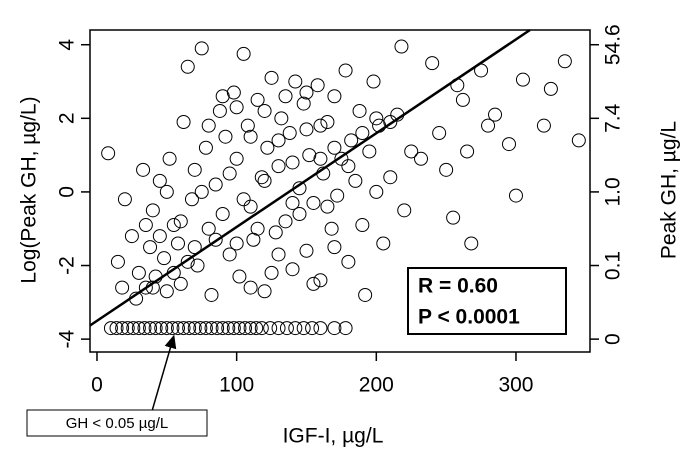 The width and height of the screenshot is (691, 458). I want to click on y-tick-label: 4, so click(67, 45).